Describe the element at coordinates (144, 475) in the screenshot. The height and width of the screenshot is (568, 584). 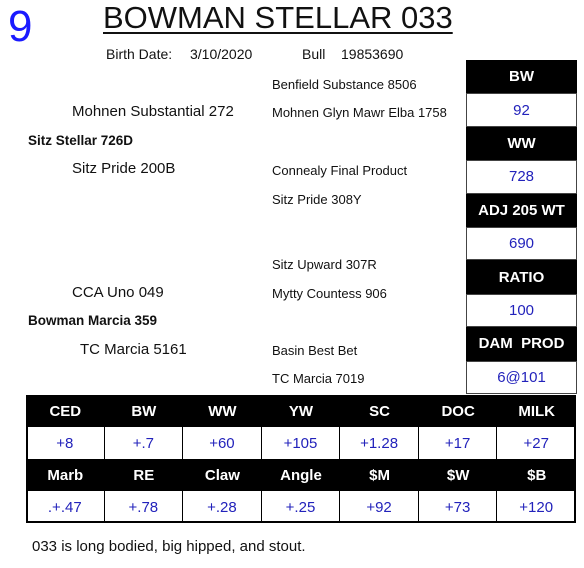
I see `epd-label: RE` at that location.